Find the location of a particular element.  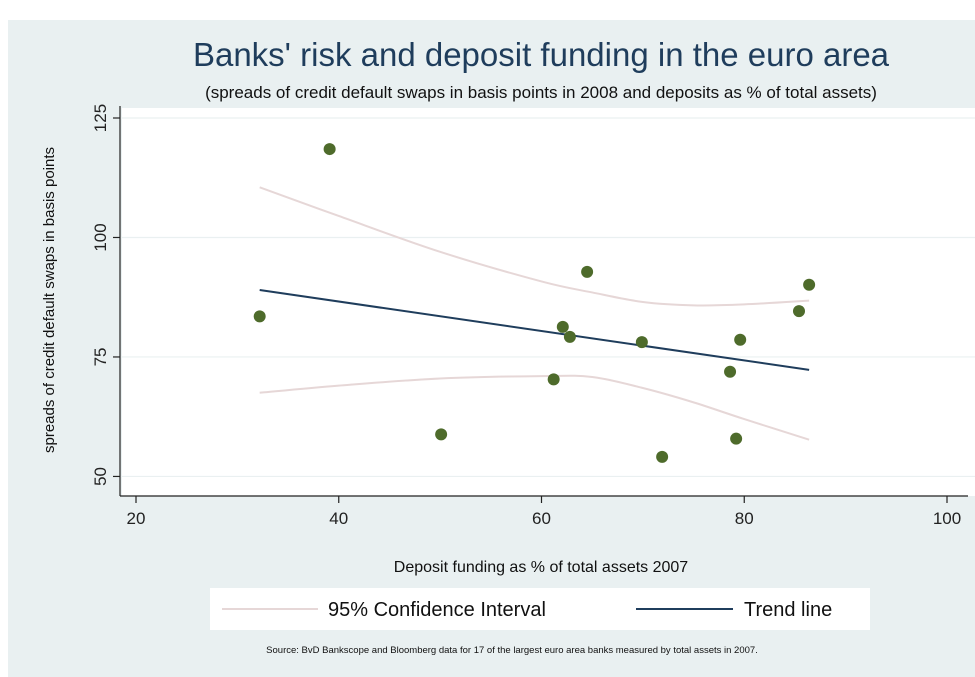

legend: 95% Confidence Interval Trend line is located at coordinates (527, 610).